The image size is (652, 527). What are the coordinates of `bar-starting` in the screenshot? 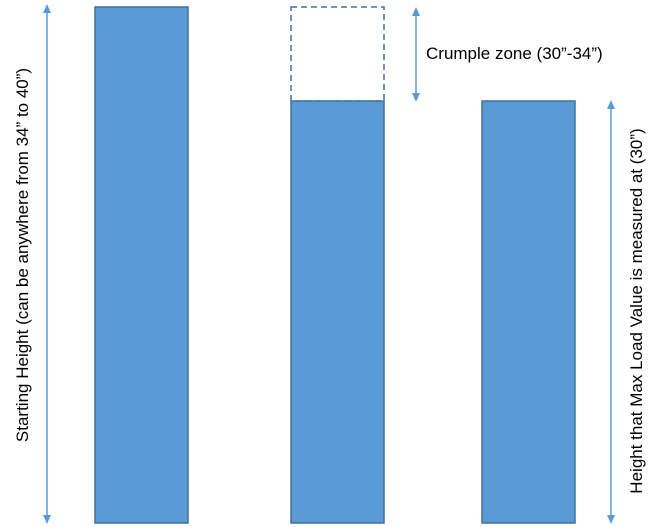 It's located at (141, 265).